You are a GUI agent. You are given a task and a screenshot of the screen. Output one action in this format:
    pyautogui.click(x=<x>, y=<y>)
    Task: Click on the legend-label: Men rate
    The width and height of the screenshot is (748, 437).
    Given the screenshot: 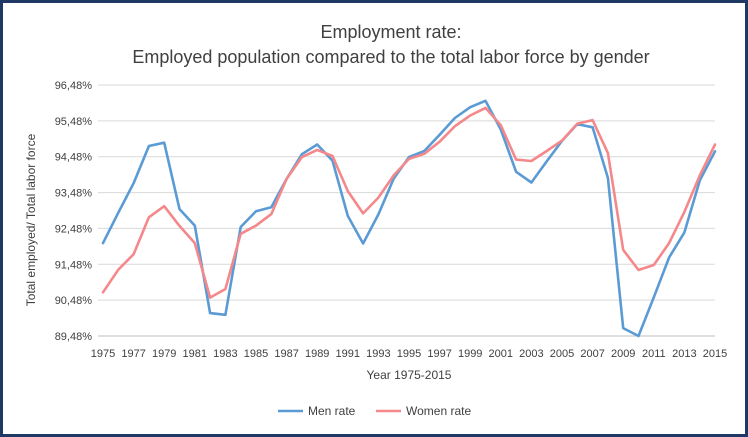 What is the action you would take?
    pyautogui.click(x=332, y=411)
    